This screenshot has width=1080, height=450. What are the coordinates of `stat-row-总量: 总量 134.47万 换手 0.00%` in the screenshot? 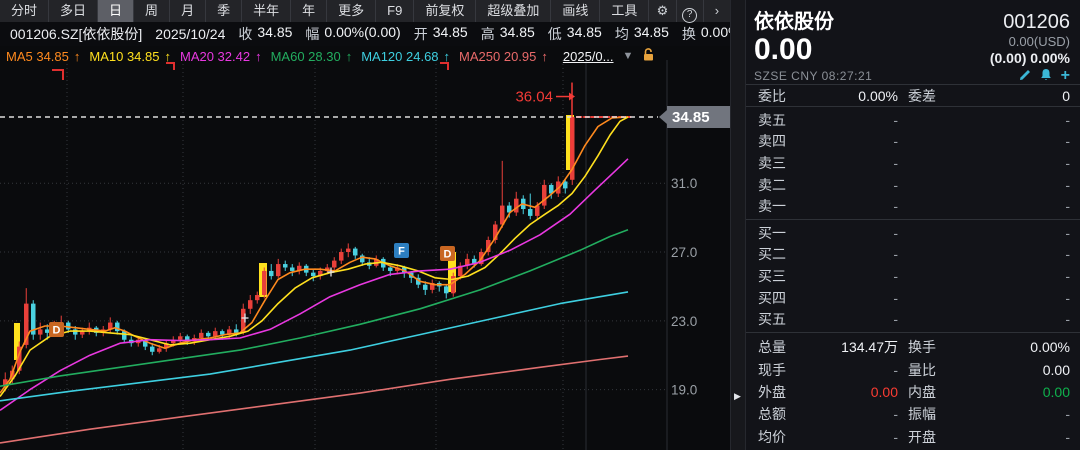 It's located at (913, 347).